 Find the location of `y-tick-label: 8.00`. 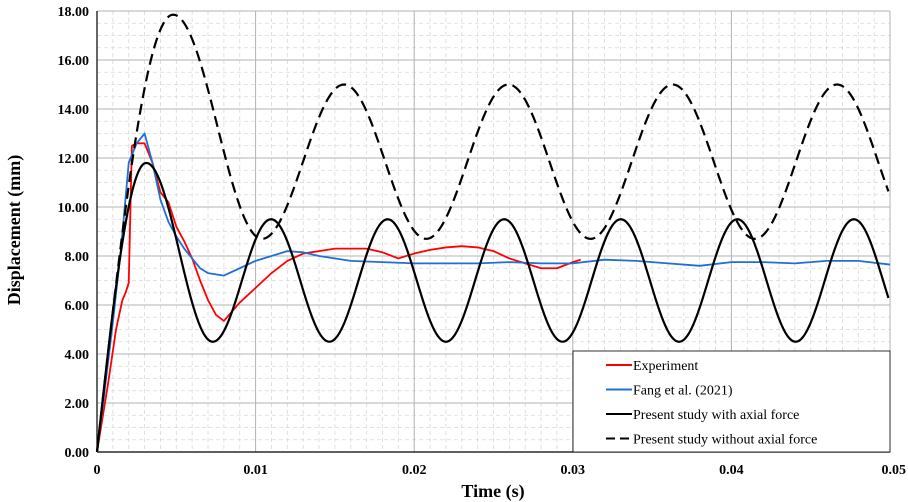

y-tick-label: 8.00 is located at coordinates (77, 257).